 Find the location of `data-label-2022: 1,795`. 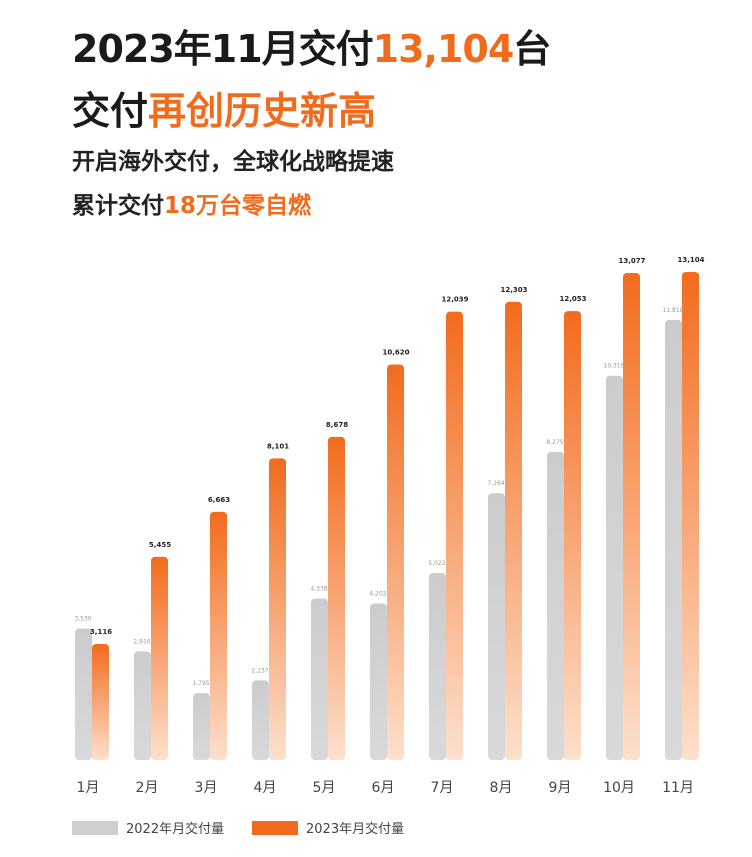

data-label-2022: 1,795 is located at coordinates (200, 683).